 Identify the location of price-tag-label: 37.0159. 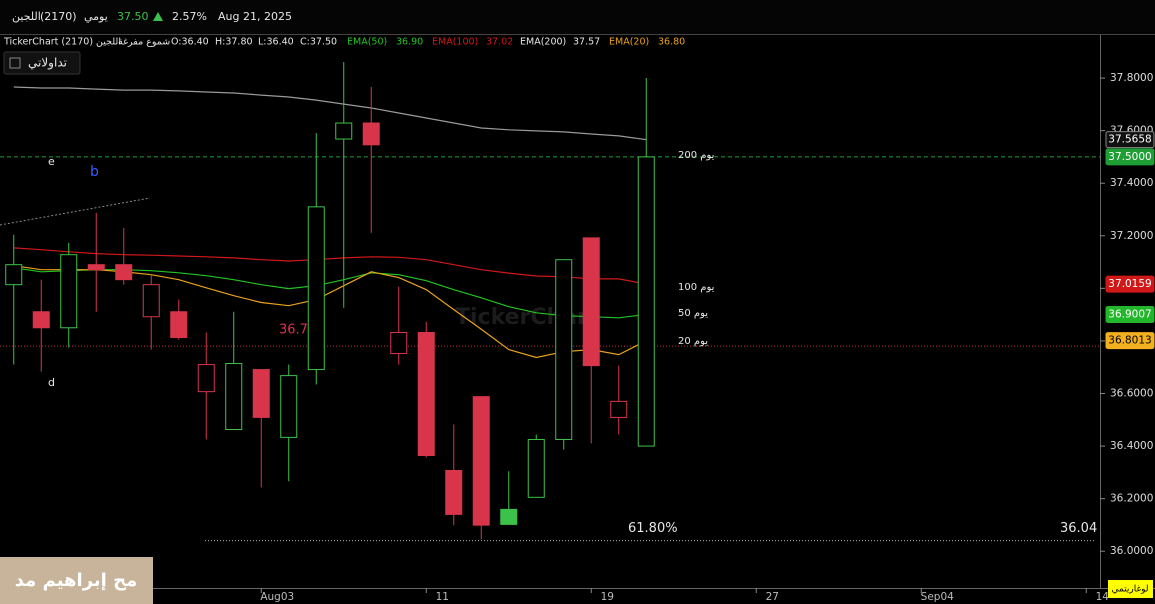
(1129, 284).